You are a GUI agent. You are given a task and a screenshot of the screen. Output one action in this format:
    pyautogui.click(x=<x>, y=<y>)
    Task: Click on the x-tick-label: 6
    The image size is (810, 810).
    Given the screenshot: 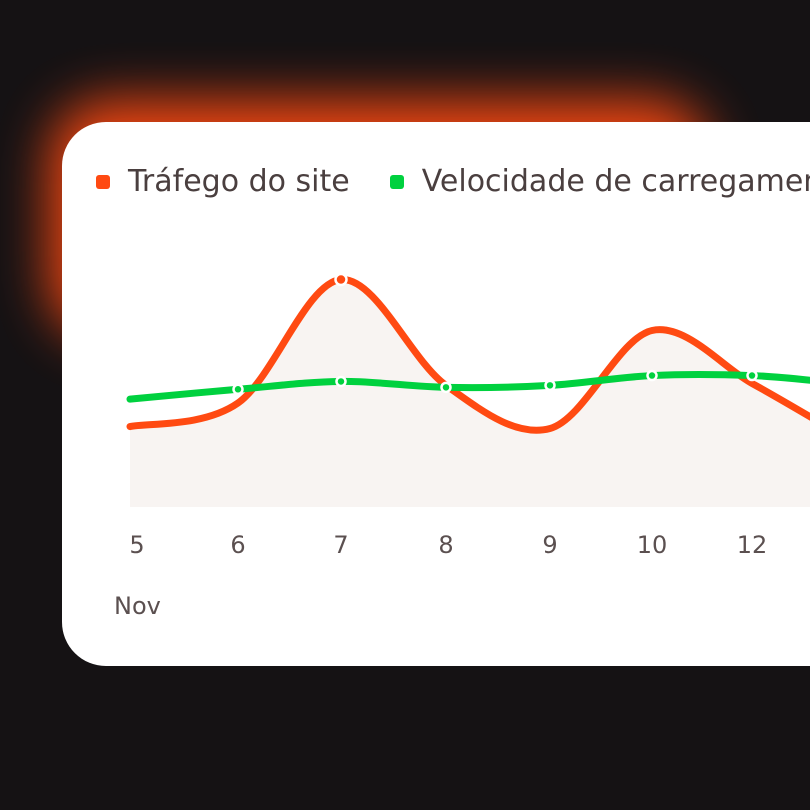 What is the action you would take?
    pyautogui.click(x=237, y=545)
    